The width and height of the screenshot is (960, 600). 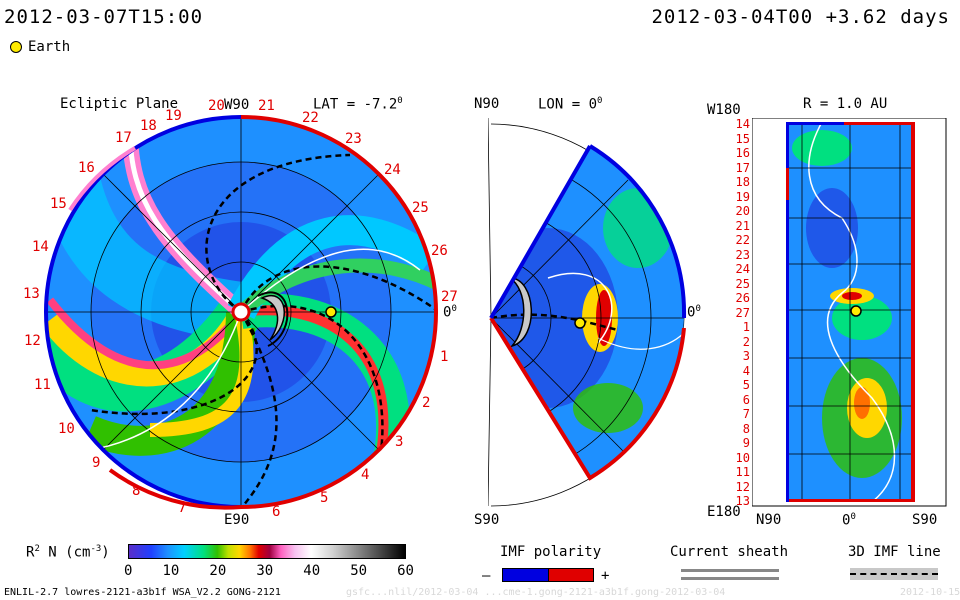 I want to click on radial-earth-marker, so click(x=856, y=311).